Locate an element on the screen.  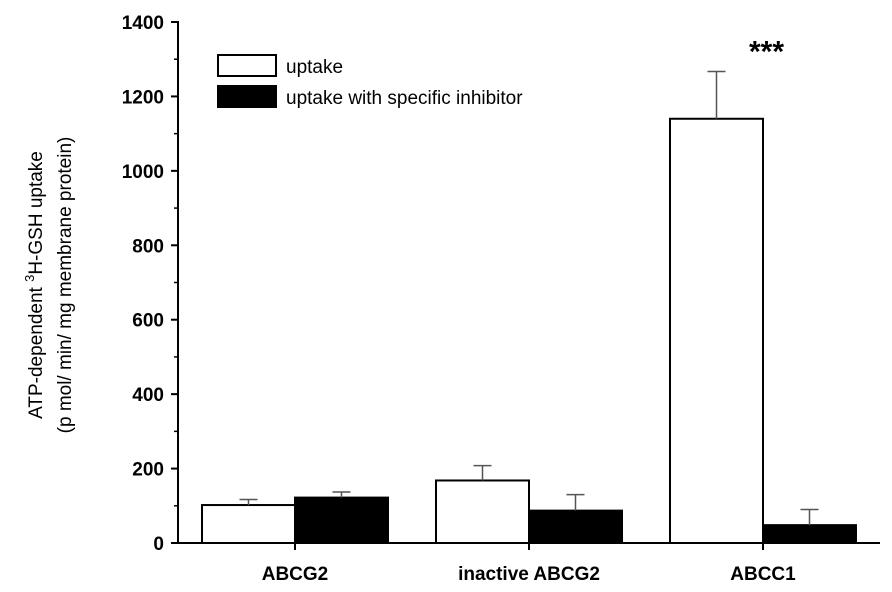
y-tick-label: 1400 is located at coordinates (143, 23).